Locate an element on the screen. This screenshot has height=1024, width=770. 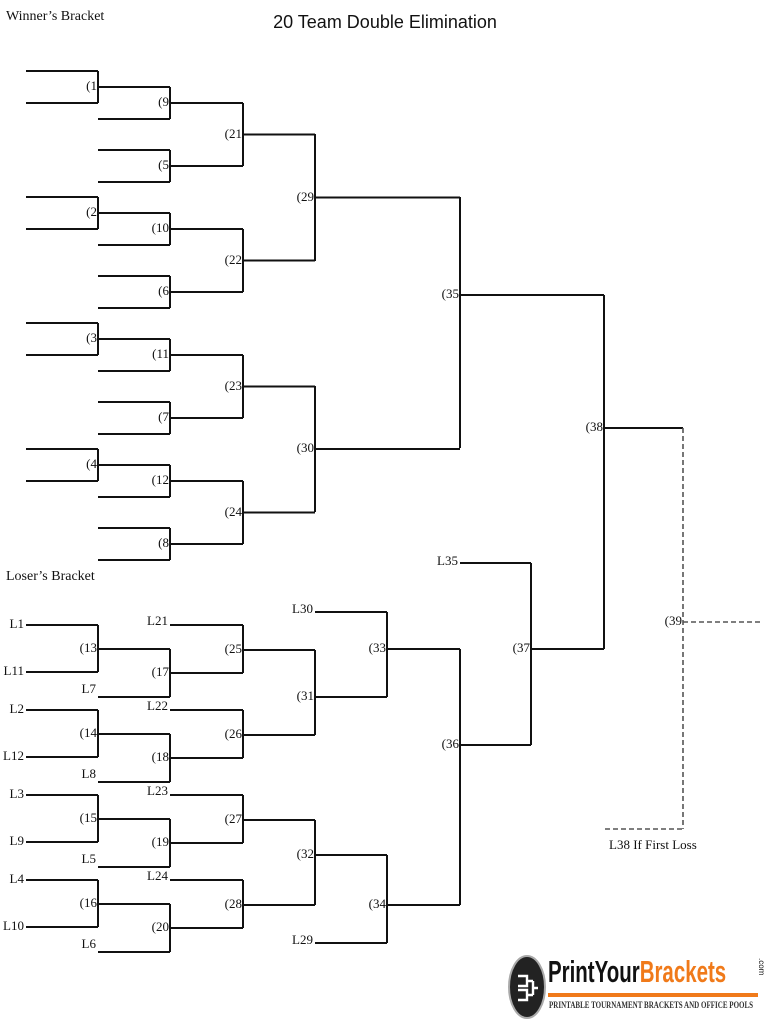
game-34-label: (34 is located at coordinates (377, 903).